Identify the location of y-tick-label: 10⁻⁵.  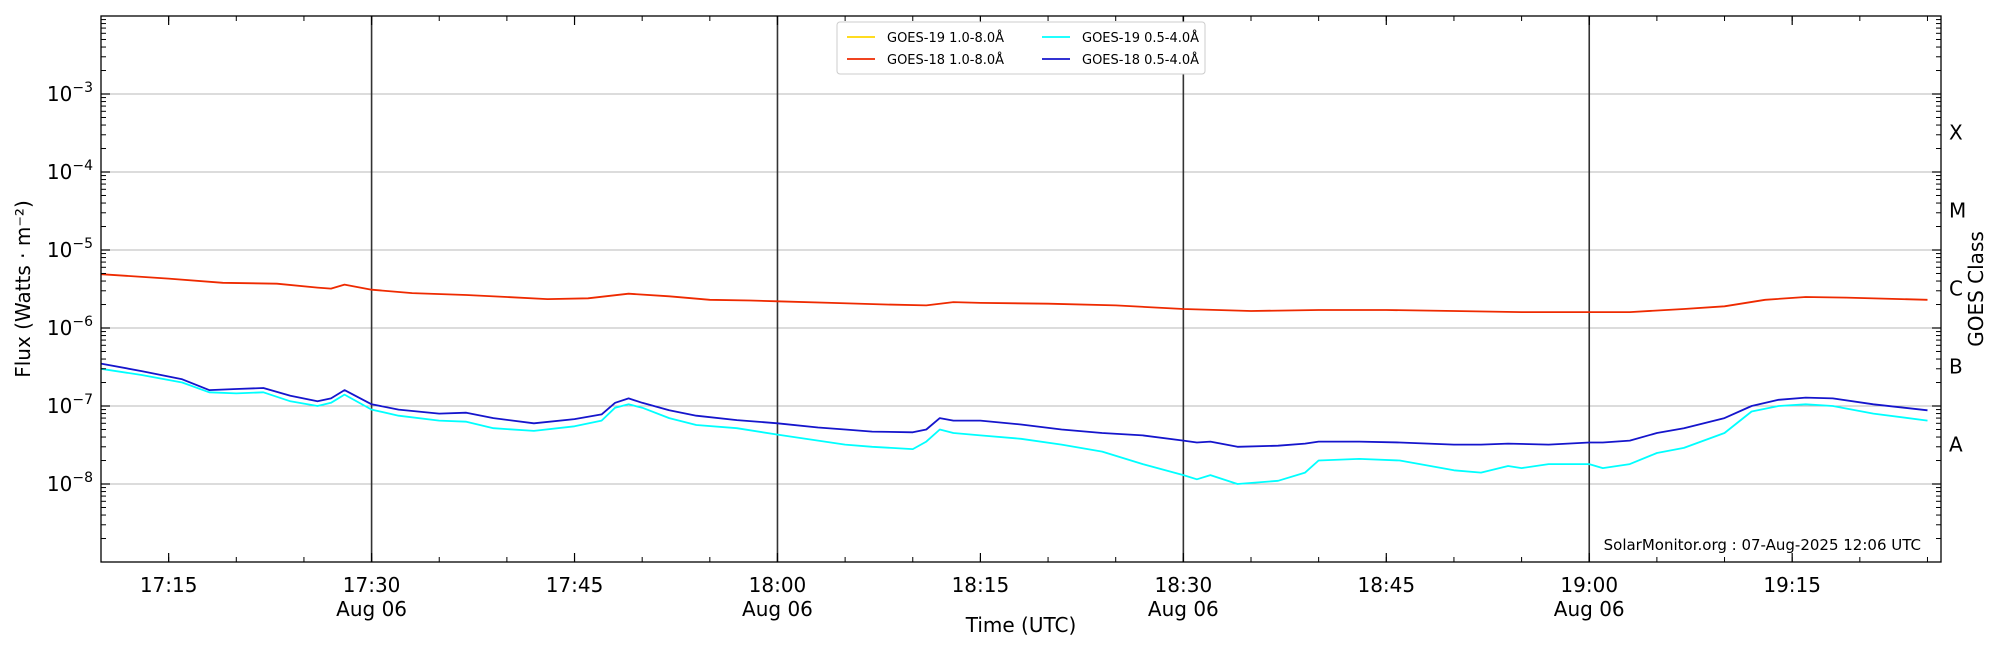
(70, 249).